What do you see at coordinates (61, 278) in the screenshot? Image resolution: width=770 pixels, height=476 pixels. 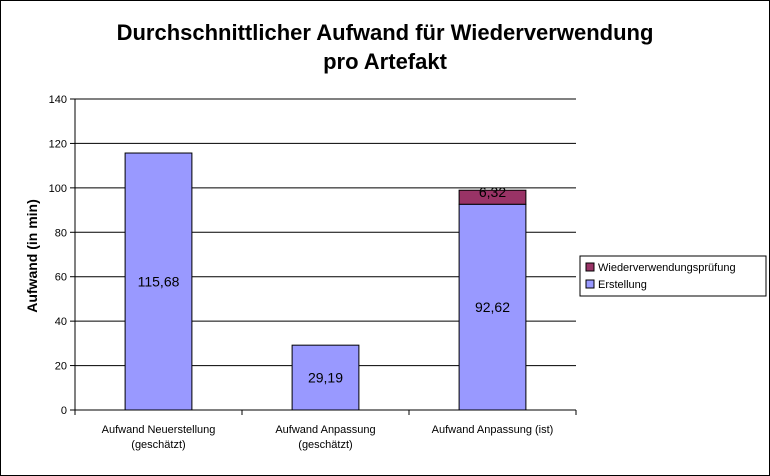 I see `y-tick-label-3: 60` at bounding box center [61, 278].